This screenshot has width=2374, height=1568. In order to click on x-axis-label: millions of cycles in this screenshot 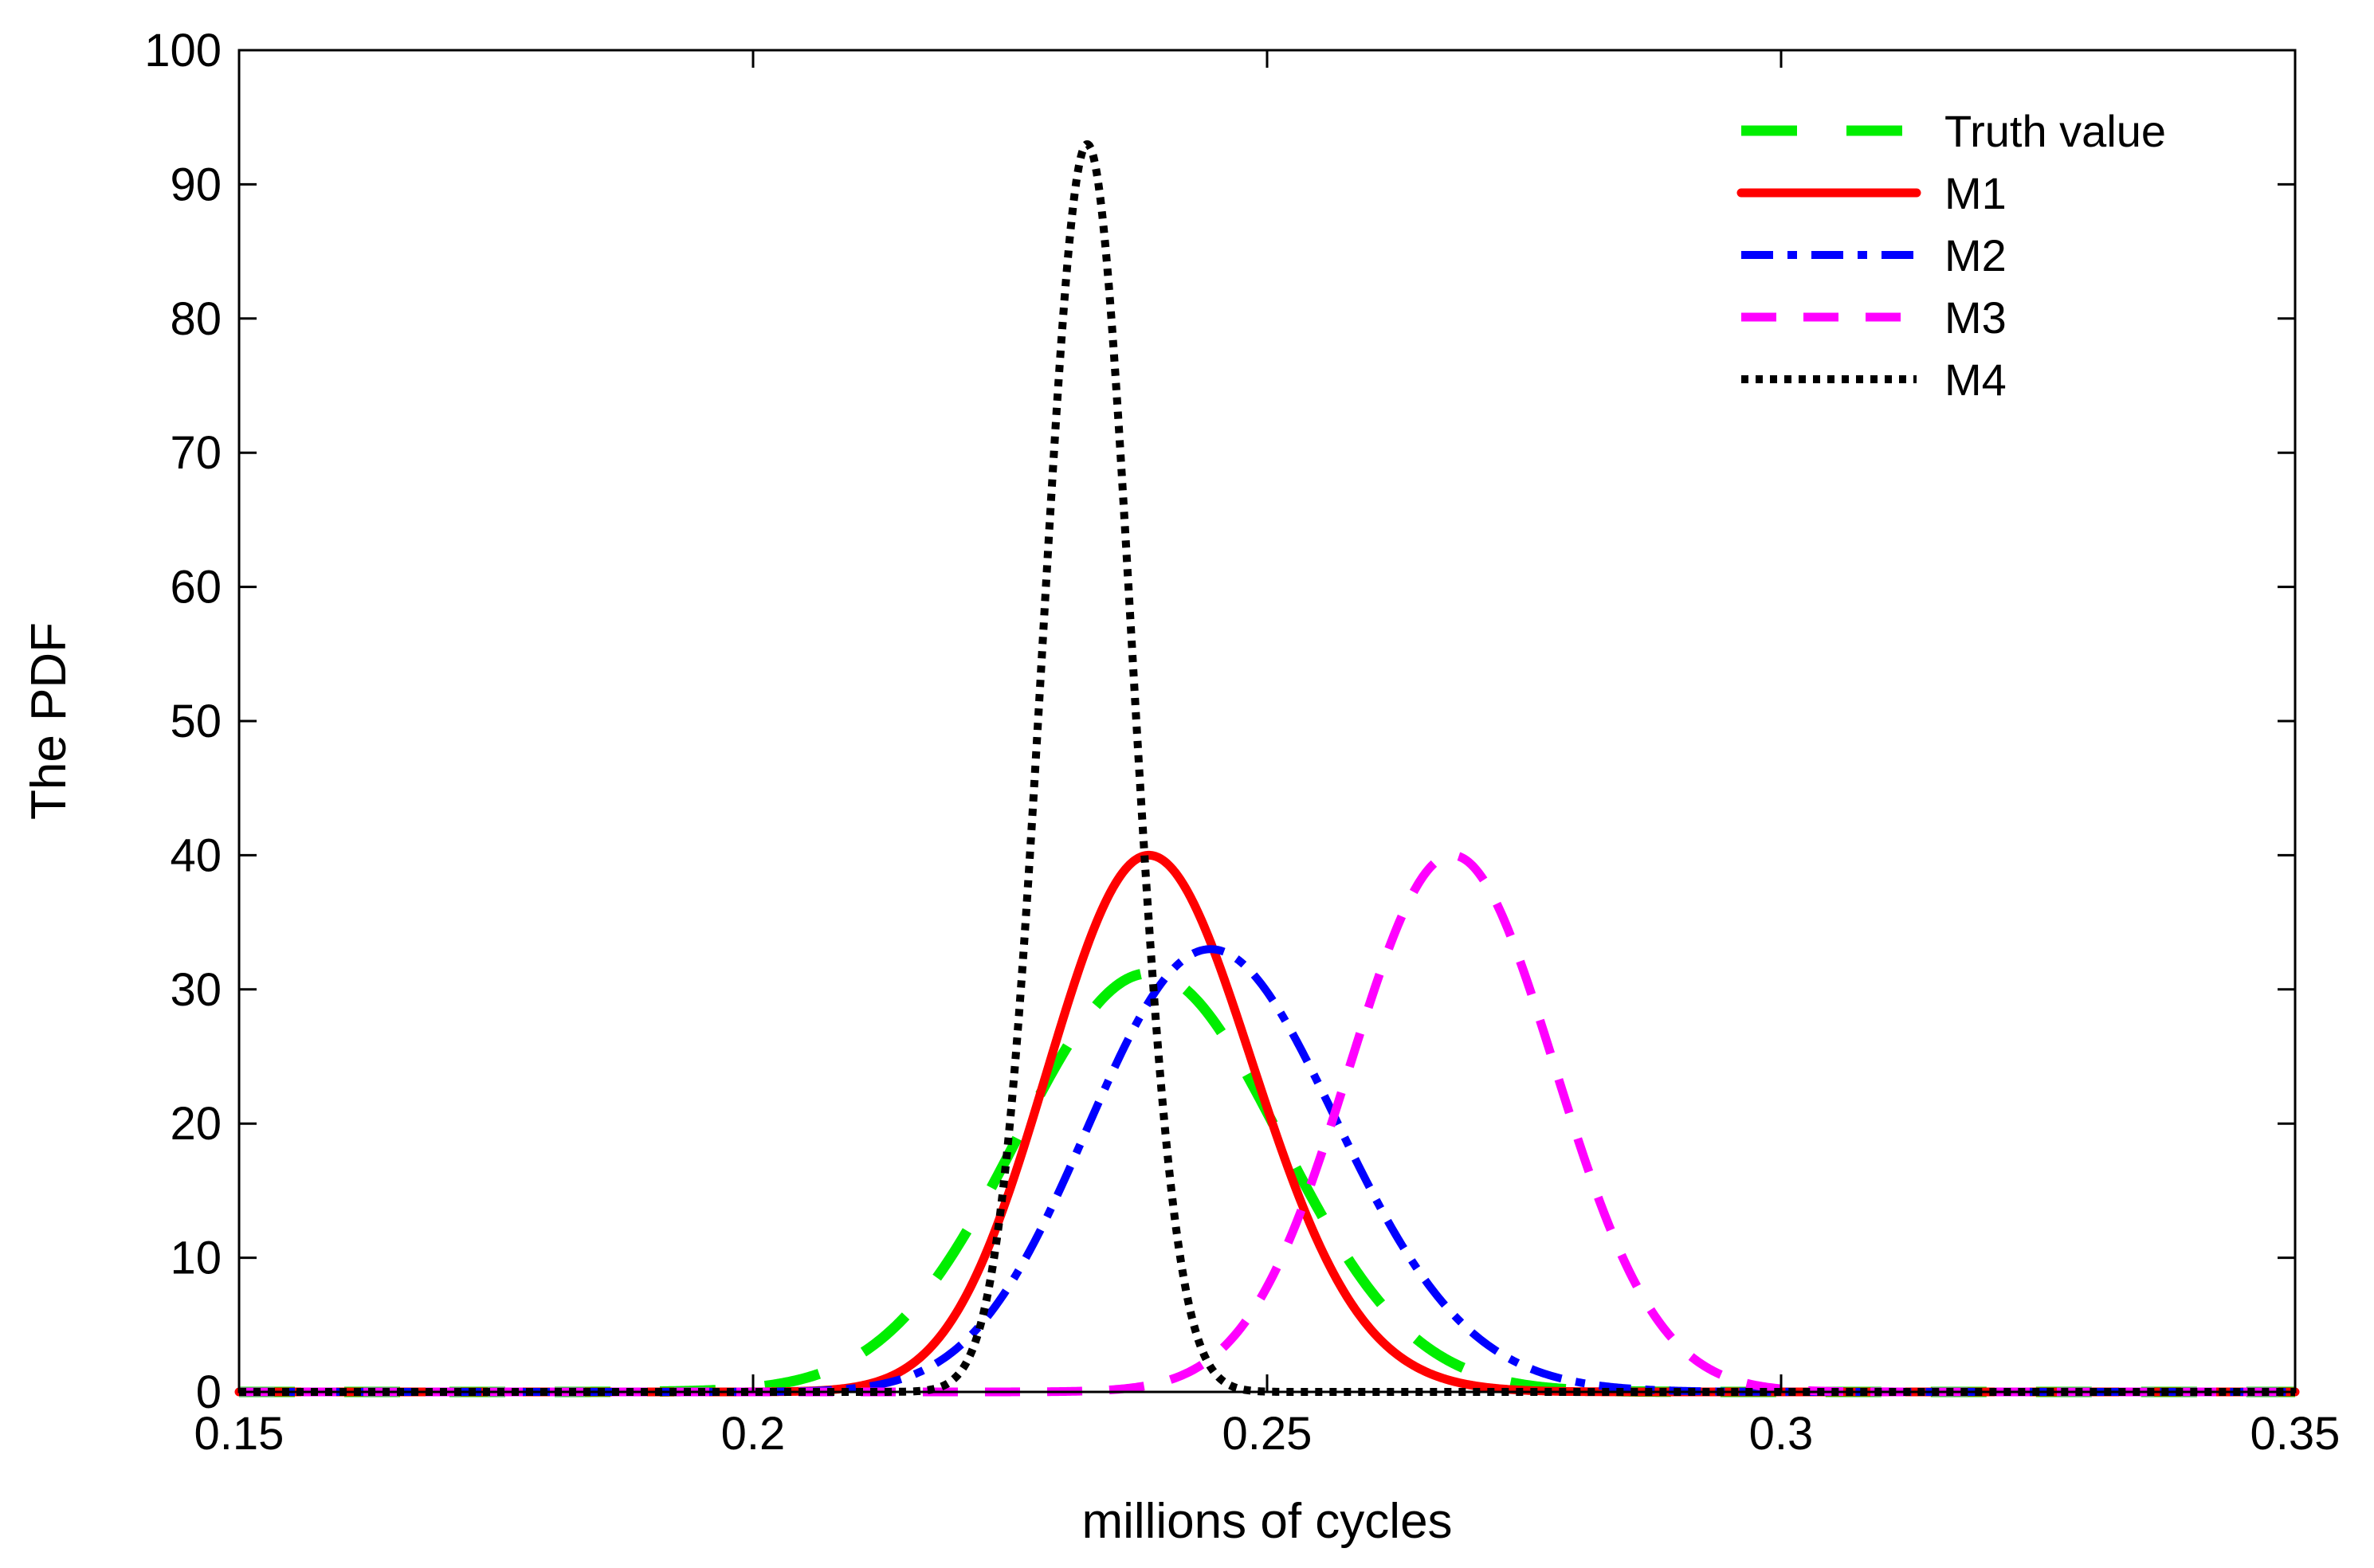, I will do `click(1266, 1521)`.